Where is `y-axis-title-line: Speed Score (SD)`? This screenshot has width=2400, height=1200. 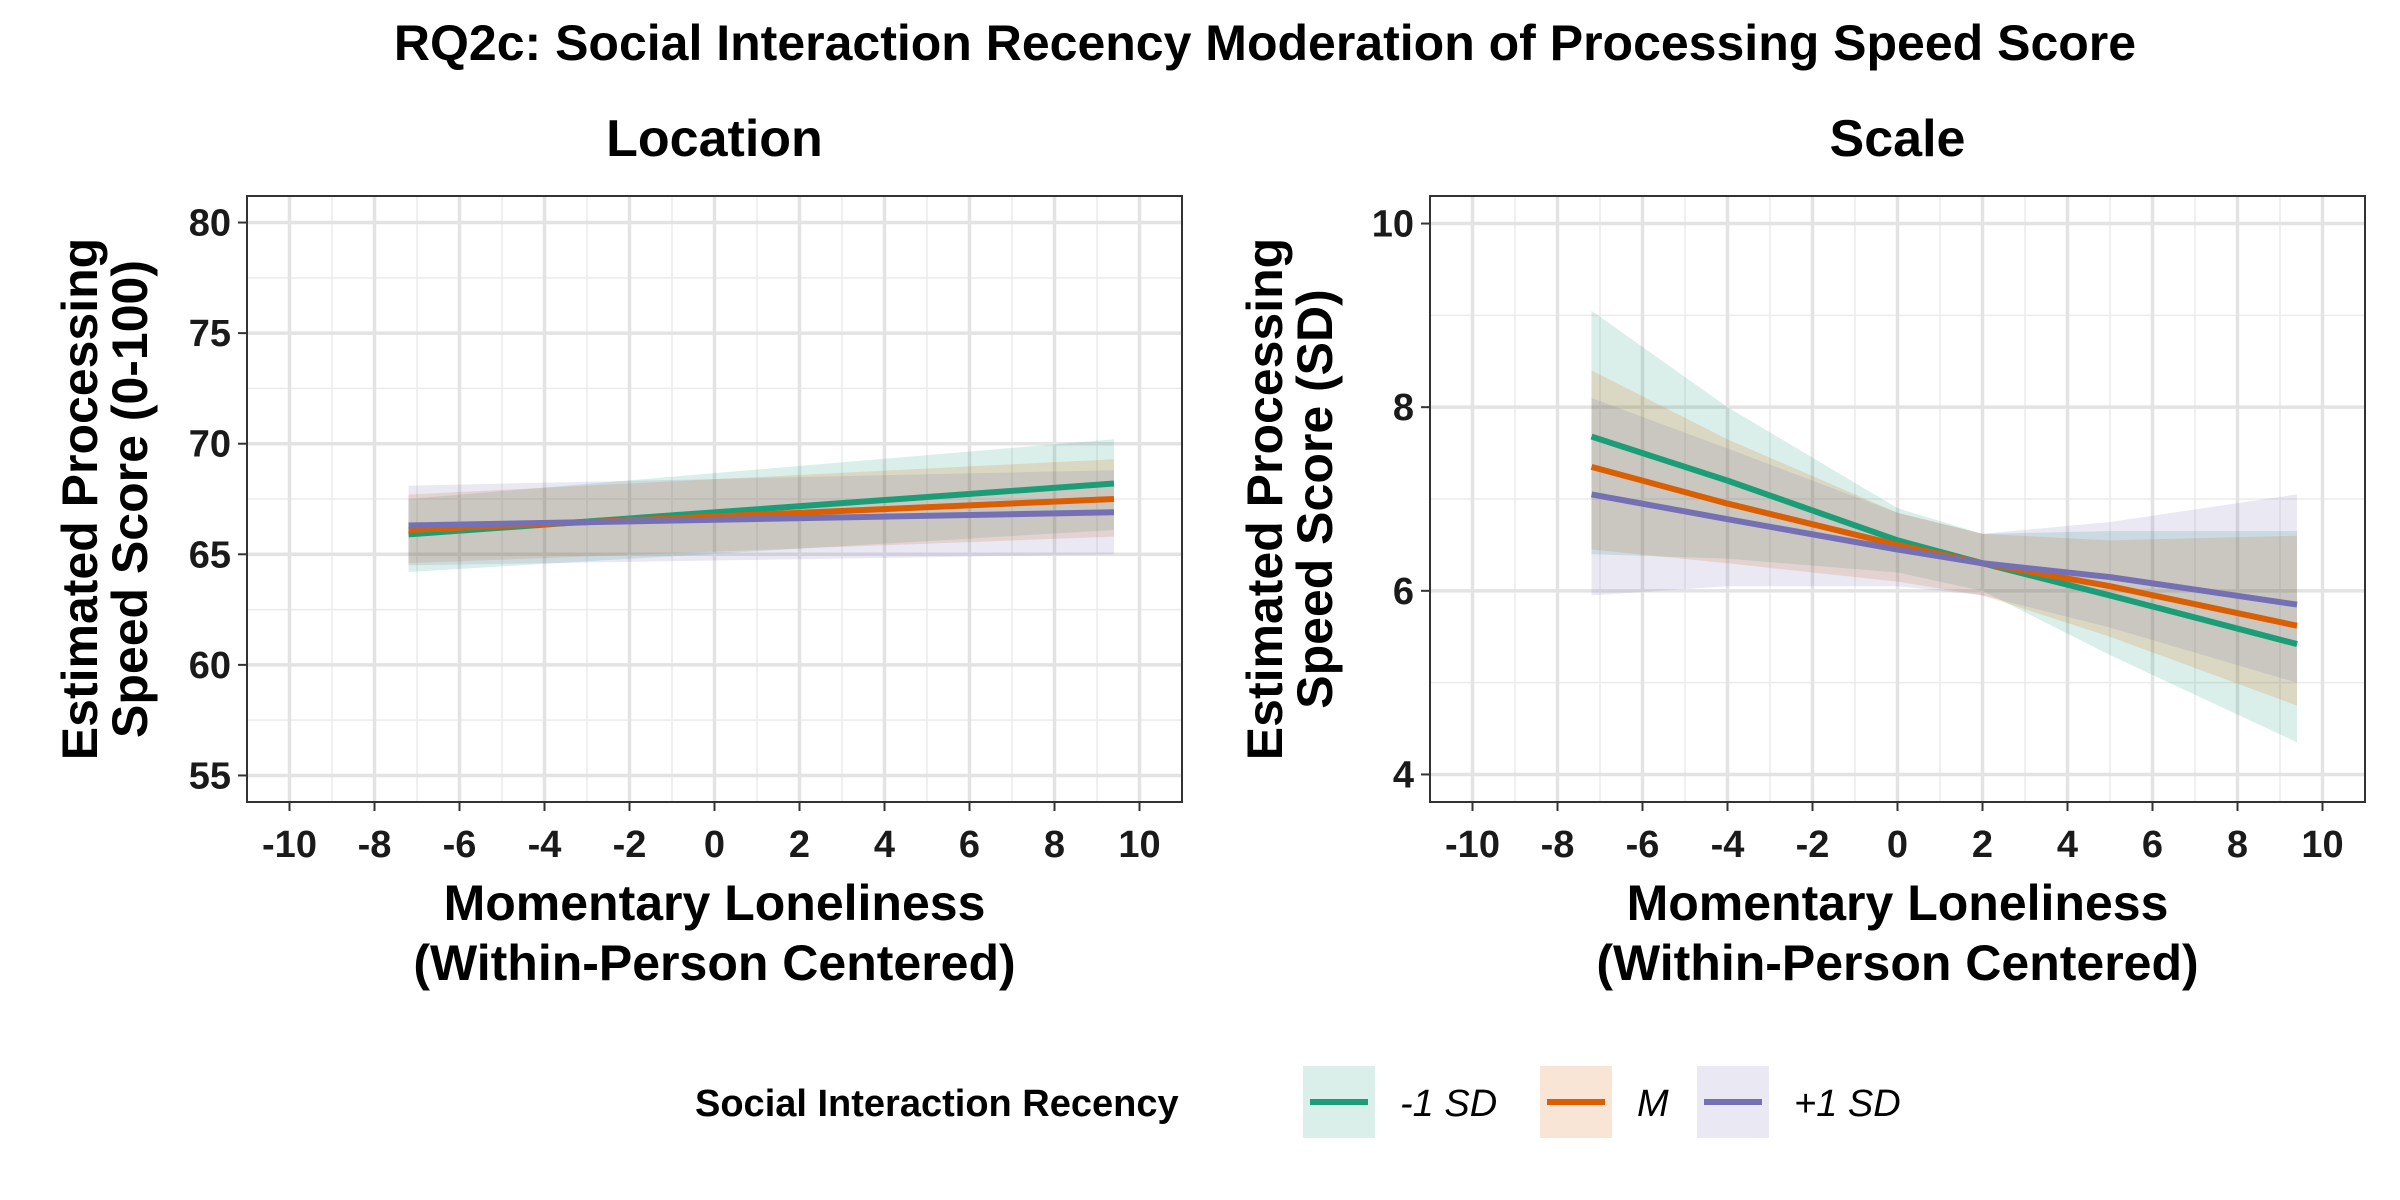 y-axis-title-line: Speed Score (SD) is located at coordinates (1315, 499).